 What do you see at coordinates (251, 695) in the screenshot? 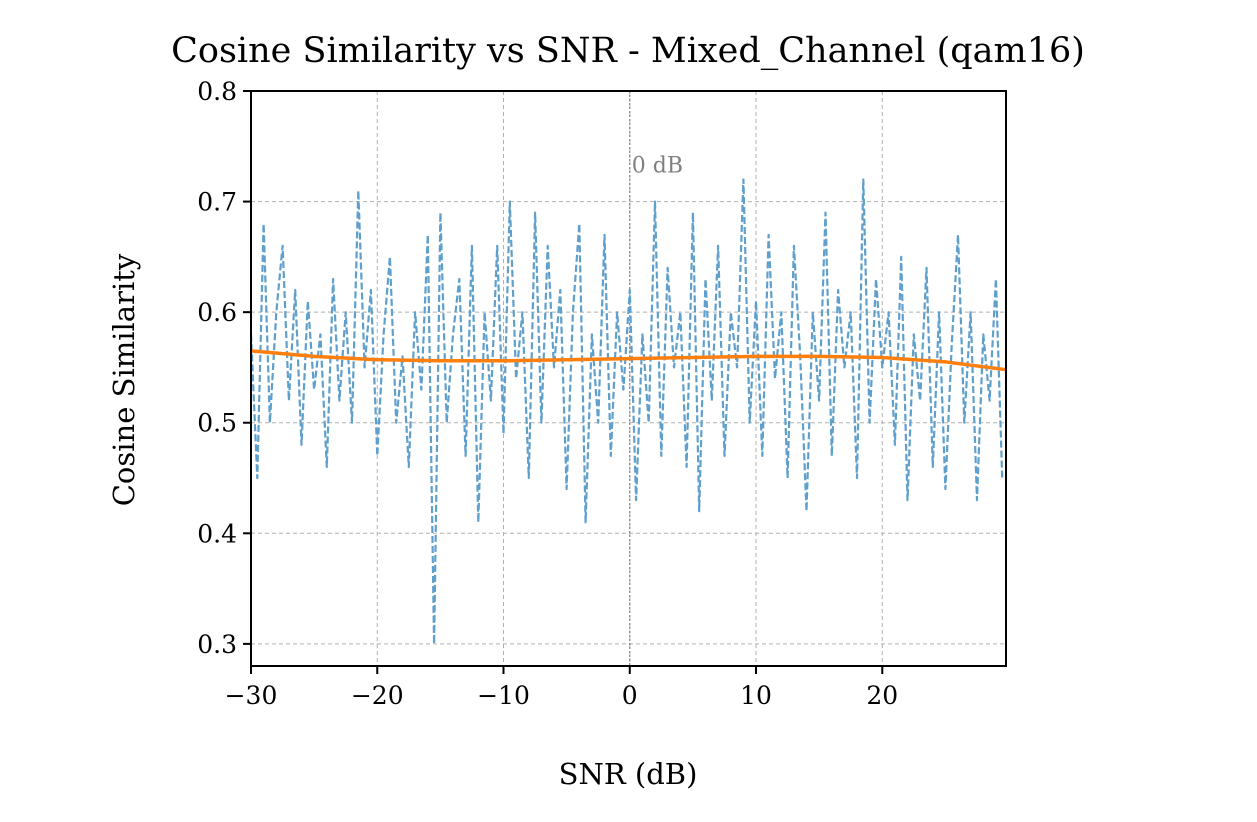
I see `x-tick-label-0: −30` at bounding box center [251, 695].